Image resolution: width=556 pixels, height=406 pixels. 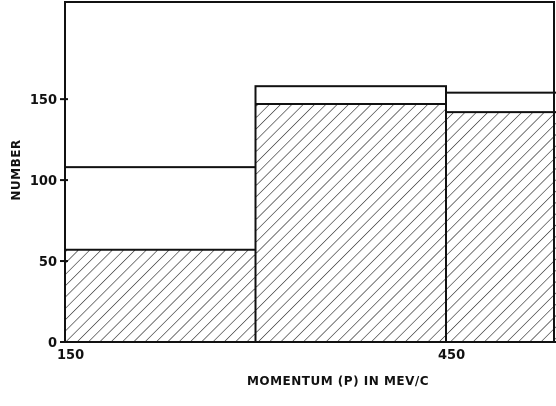 What do you see at coordinates (52, 343) in the screenshot?
I see `y-tick-label-0: 0` at bounding box center [52, 343].